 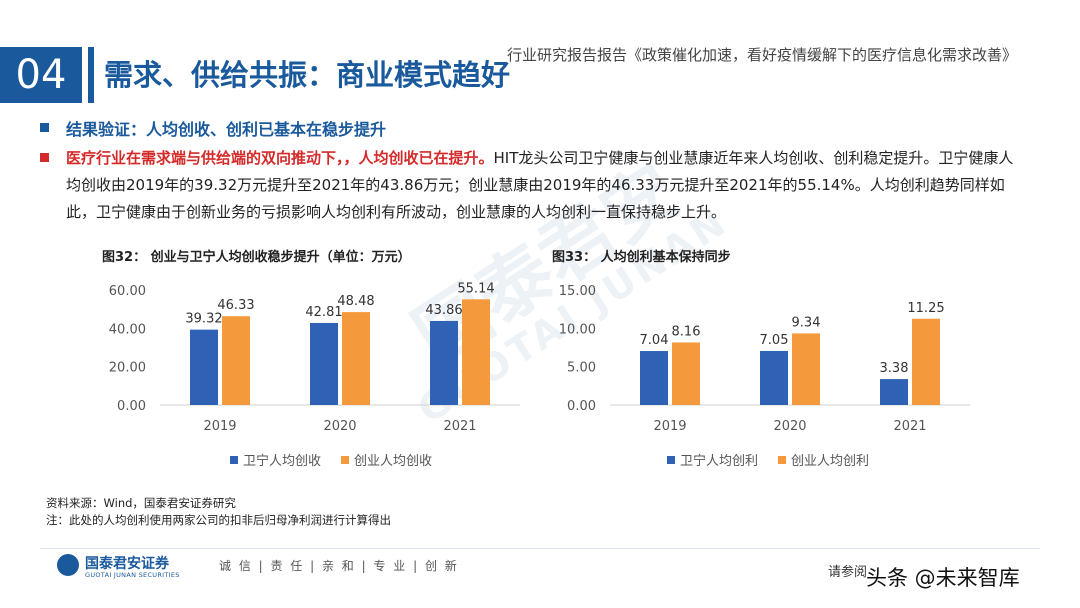 I want to click on y-tick-label: 5.00, so click(x=581, y=368).